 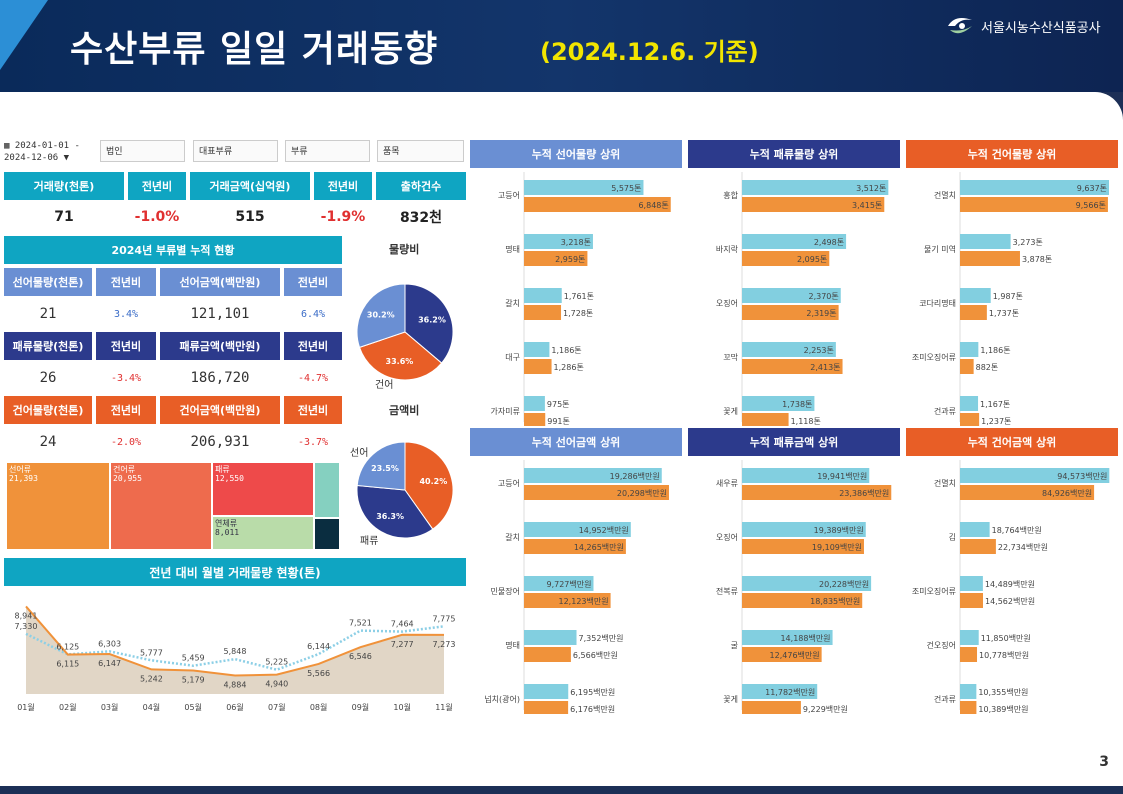 What do you see at coordinates (812, 259) in the screenshot?
I see `bar-cur-label-1: 2,095톤` at bounding box center [812, 259].